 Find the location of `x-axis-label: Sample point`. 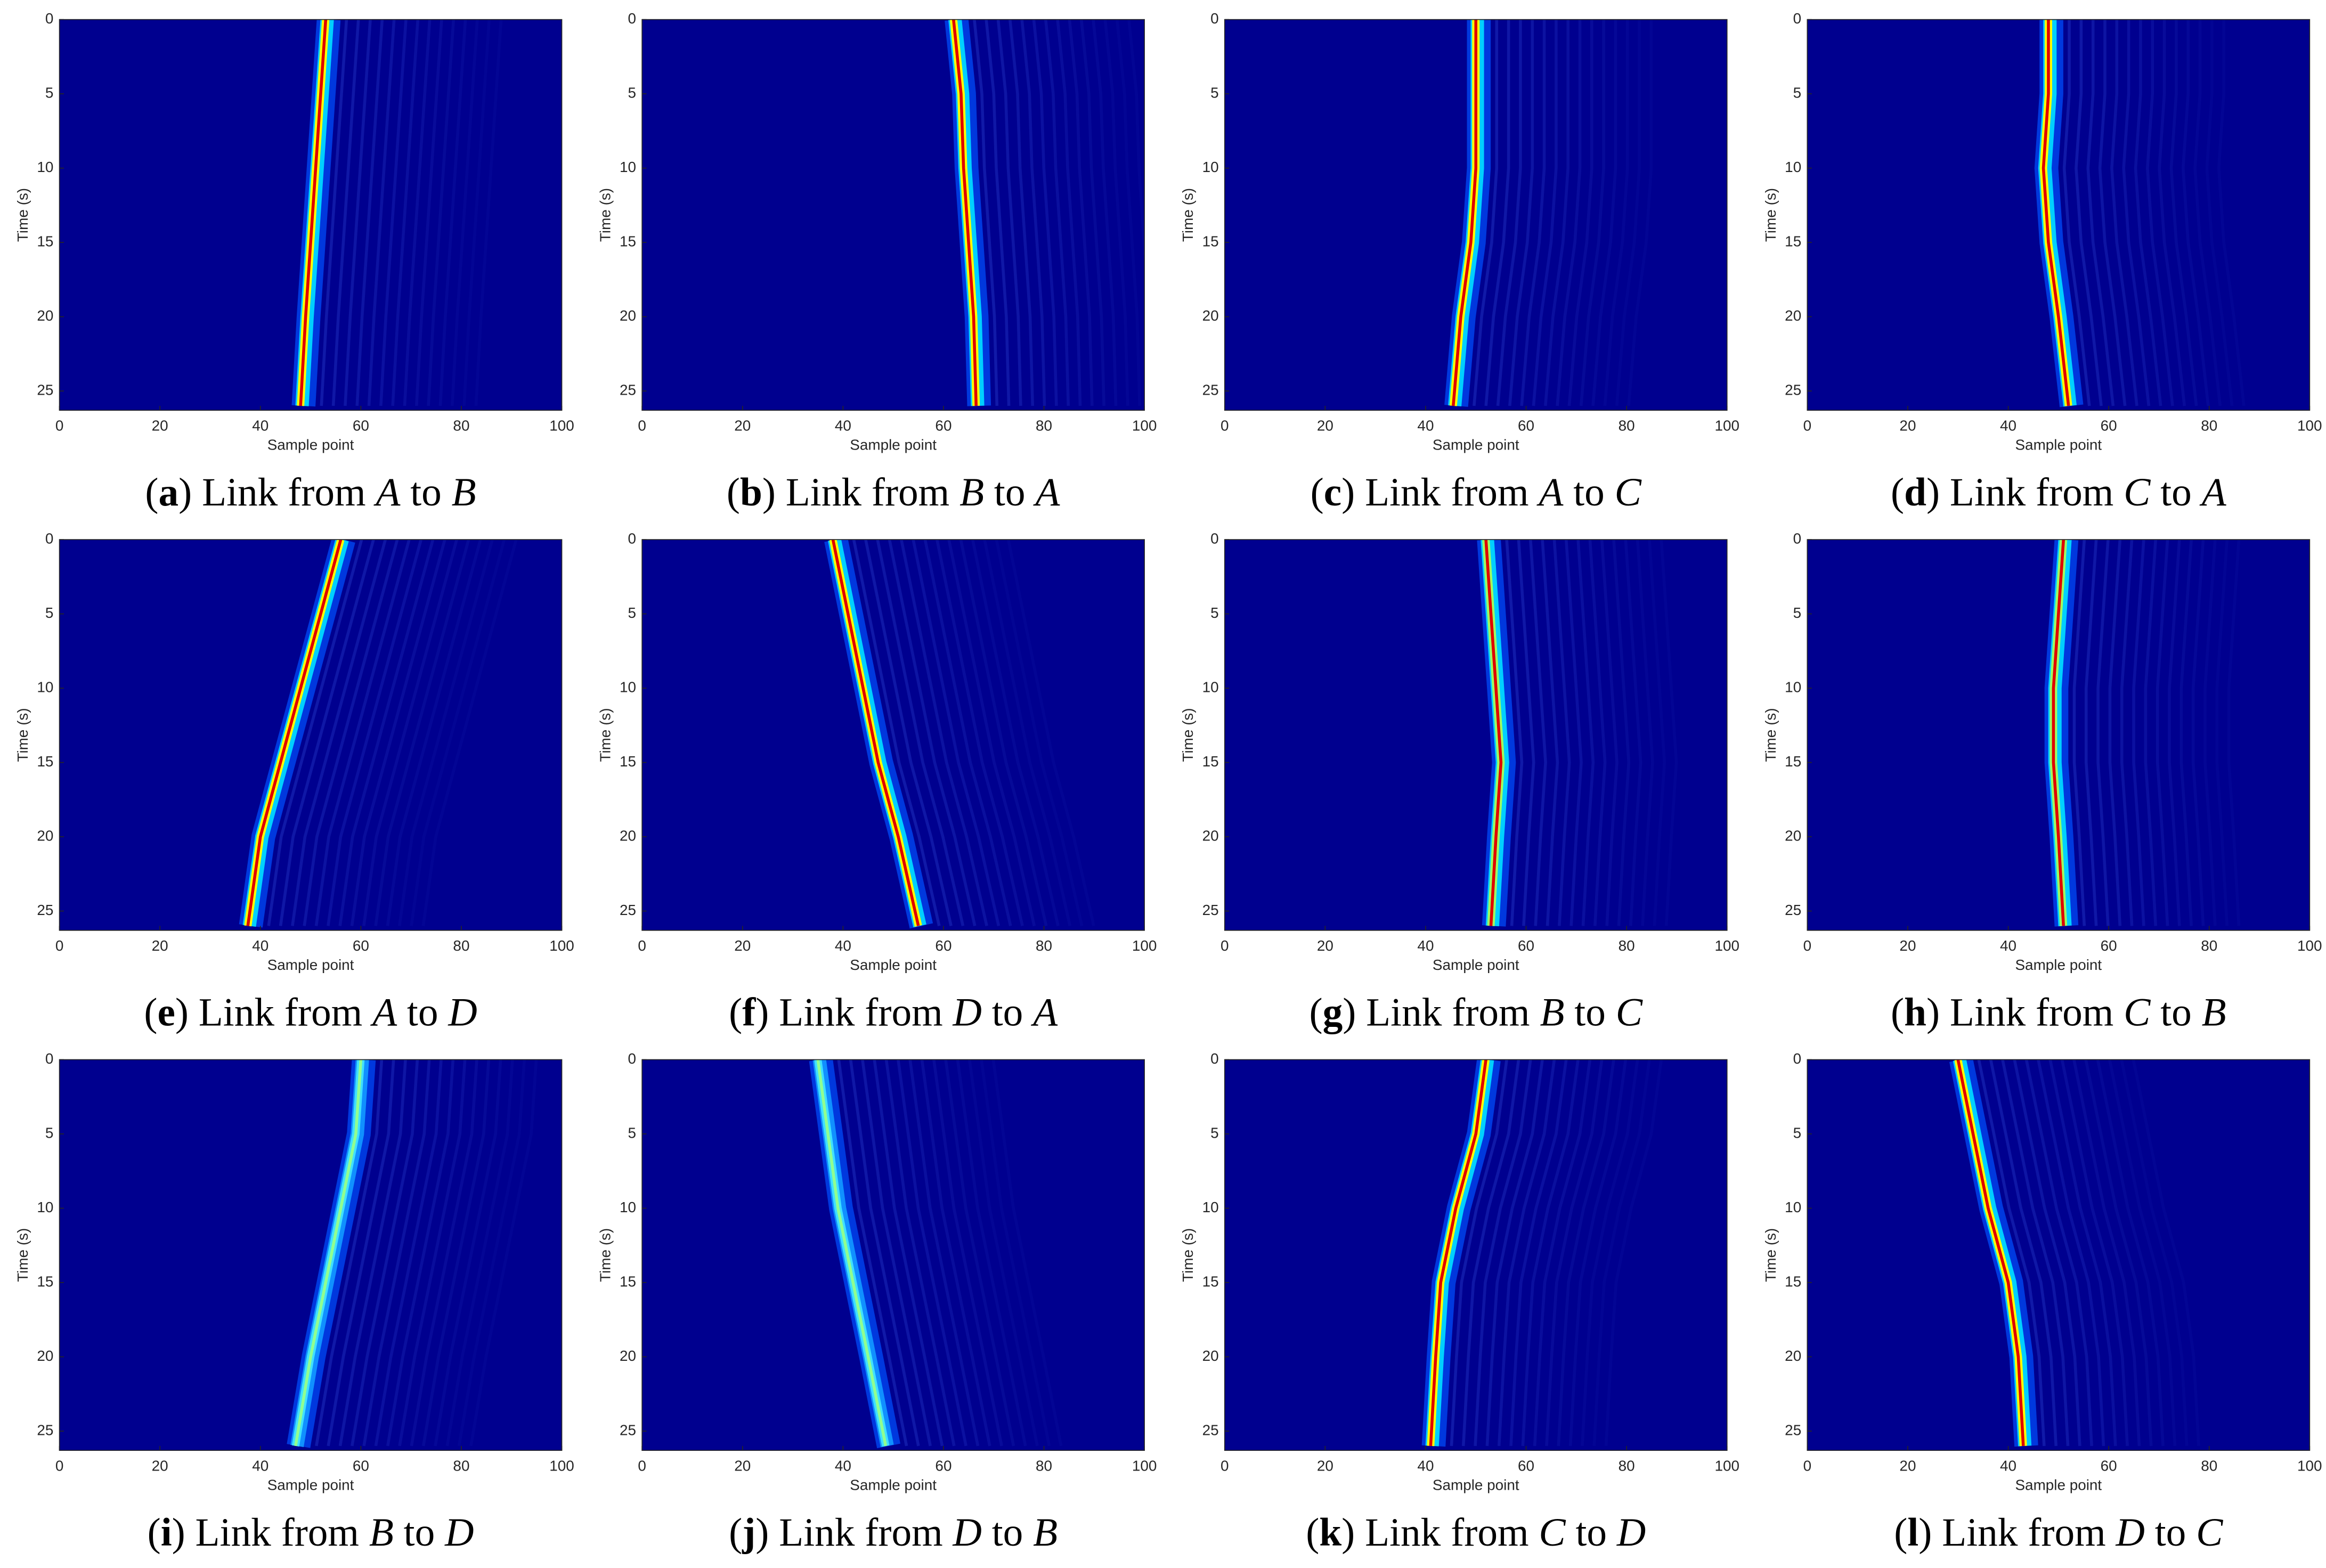

x-axis-label: Sample point is located at coordinates (1476, 1485).